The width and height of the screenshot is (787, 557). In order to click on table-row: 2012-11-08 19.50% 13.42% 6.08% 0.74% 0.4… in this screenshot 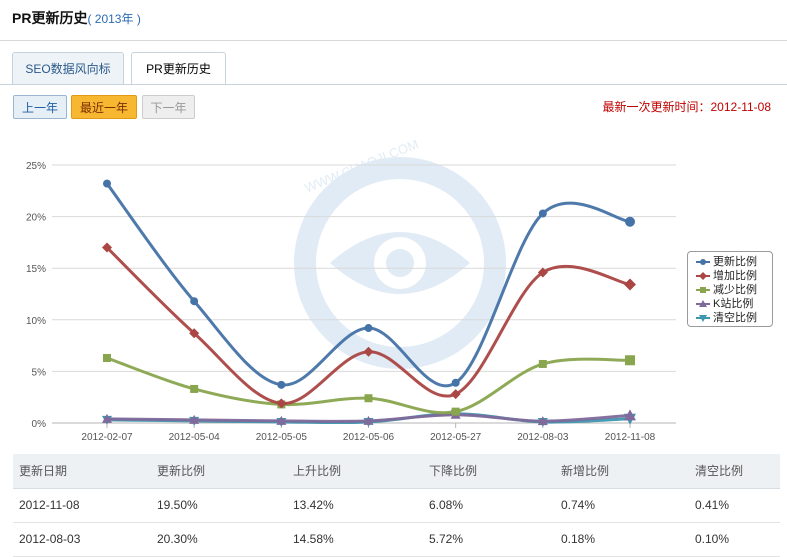, I will do `click(396, 506)`.